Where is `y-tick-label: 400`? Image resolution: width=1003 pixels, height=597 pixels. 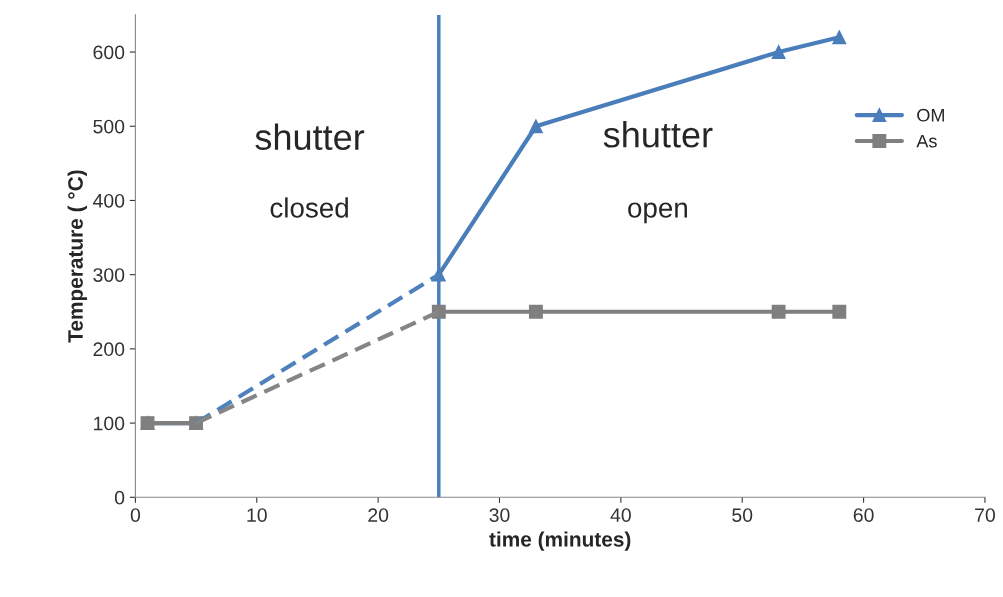
y-tick-label: 400 is located at coordinates (109, 200).